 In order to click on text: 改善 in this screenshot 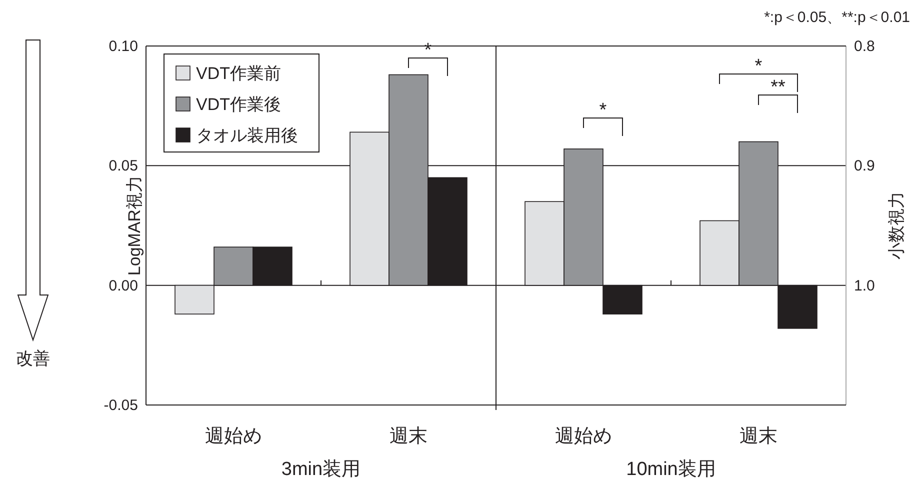, I will do `click(33, 358)`.